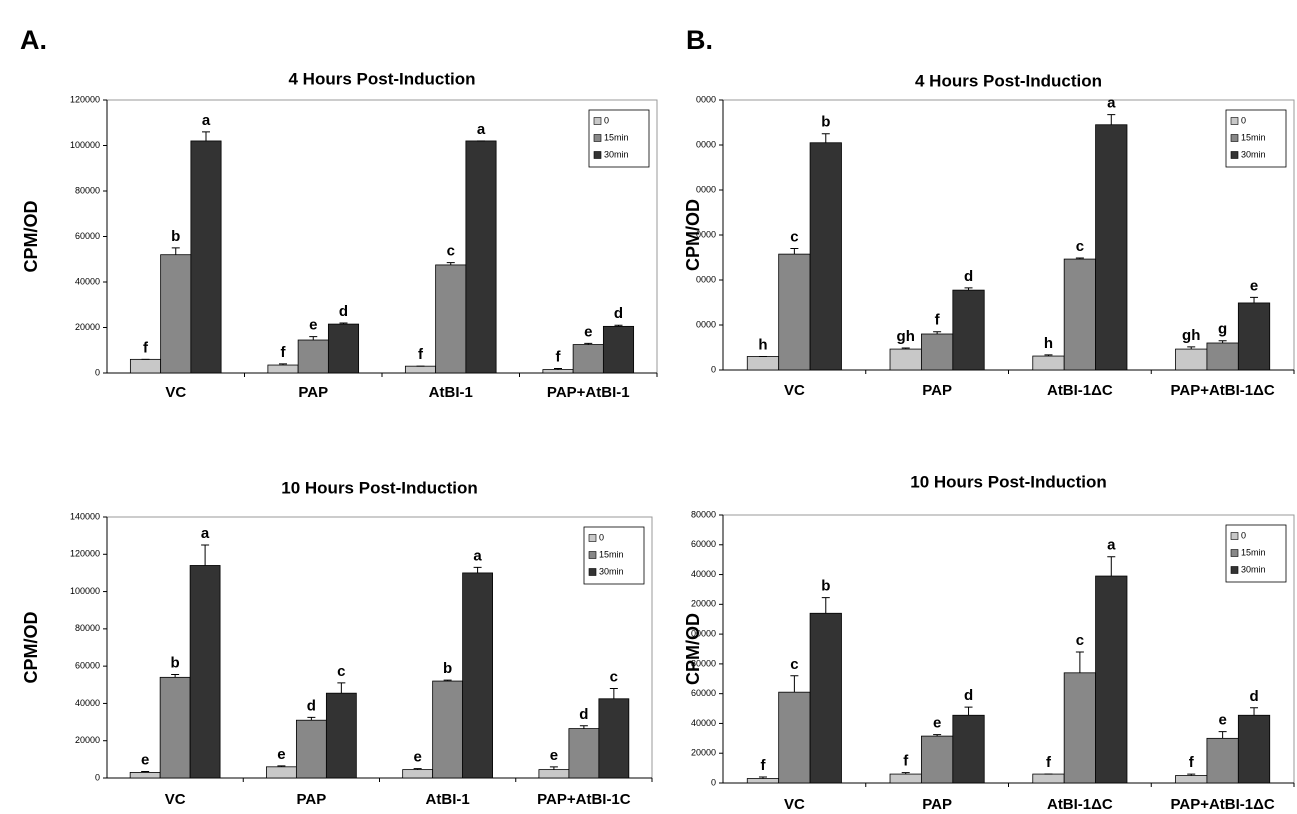 The image size is (1297, 814). I want to click on y-tick-label: 40000, so click(703, 723).